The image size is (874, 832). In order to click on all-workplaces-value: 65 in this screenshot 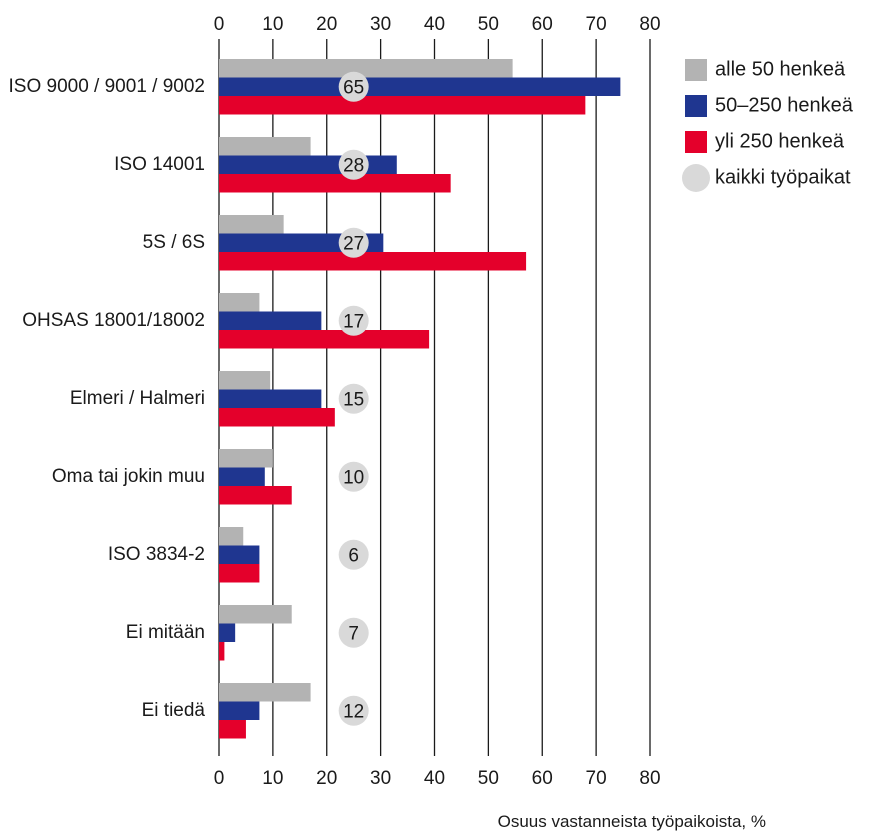, I will do `click(353, 87)`.